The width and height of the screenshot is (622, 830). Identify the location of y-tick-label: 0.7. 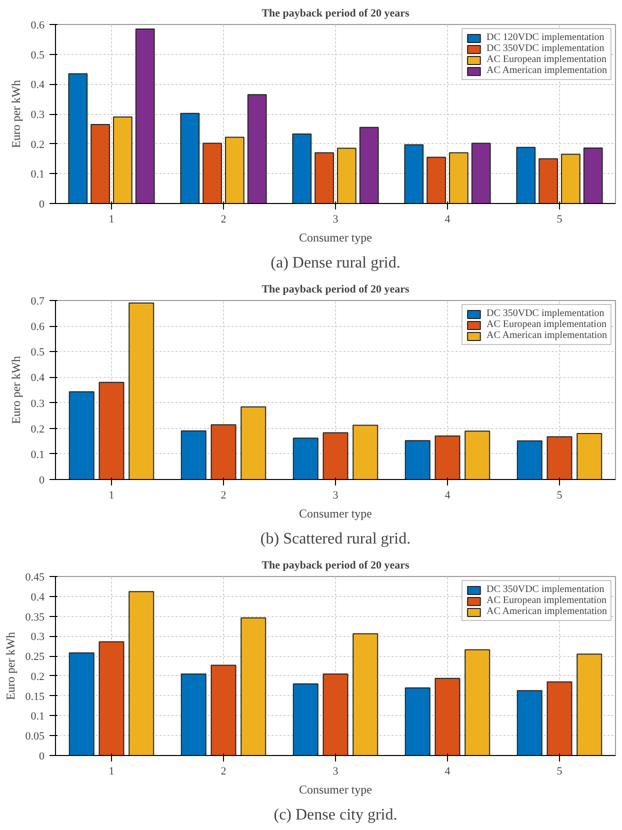
(37, 302).